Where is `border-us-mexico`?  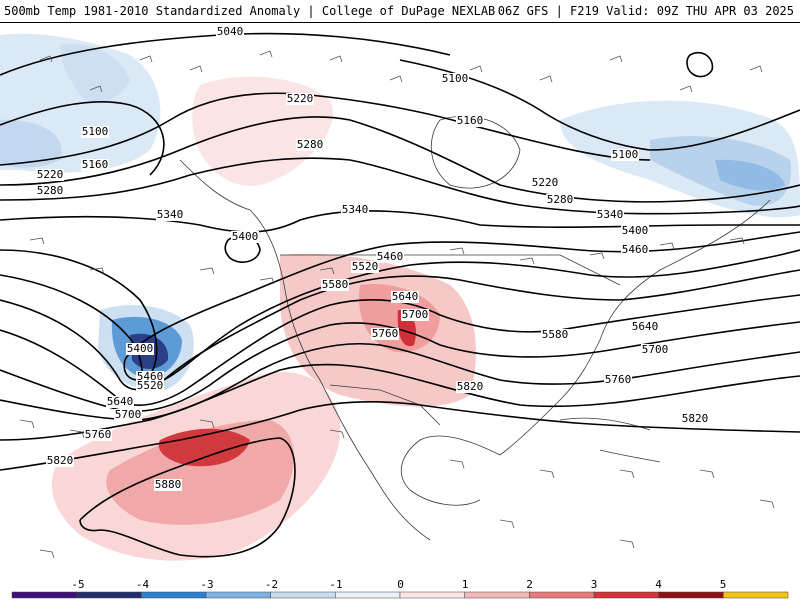 border-us-mexico is located at coordinates (385, 405).